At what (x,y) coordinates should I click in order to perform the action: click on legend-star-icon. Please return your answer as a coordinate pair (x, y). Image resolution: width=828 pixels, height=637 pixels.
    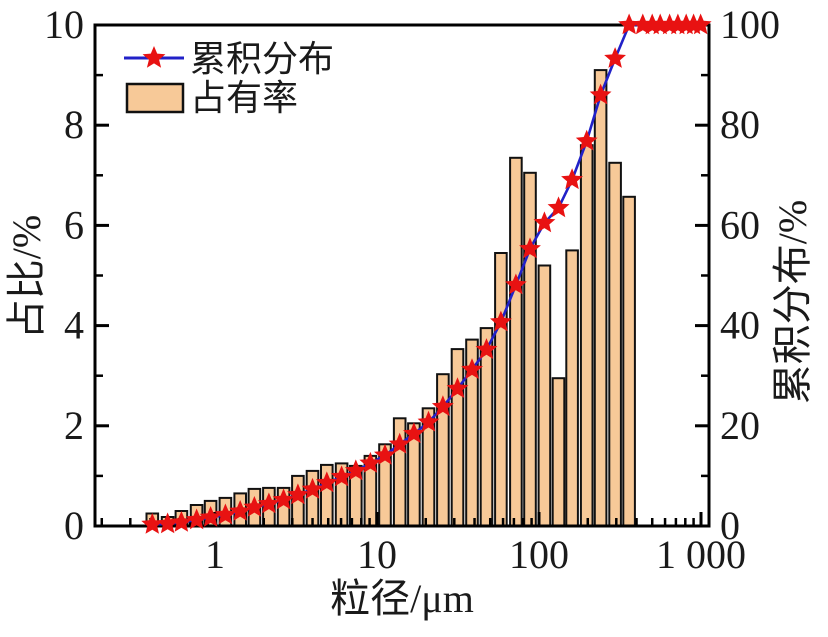
    Looking at the image, I should click on (154, 57).